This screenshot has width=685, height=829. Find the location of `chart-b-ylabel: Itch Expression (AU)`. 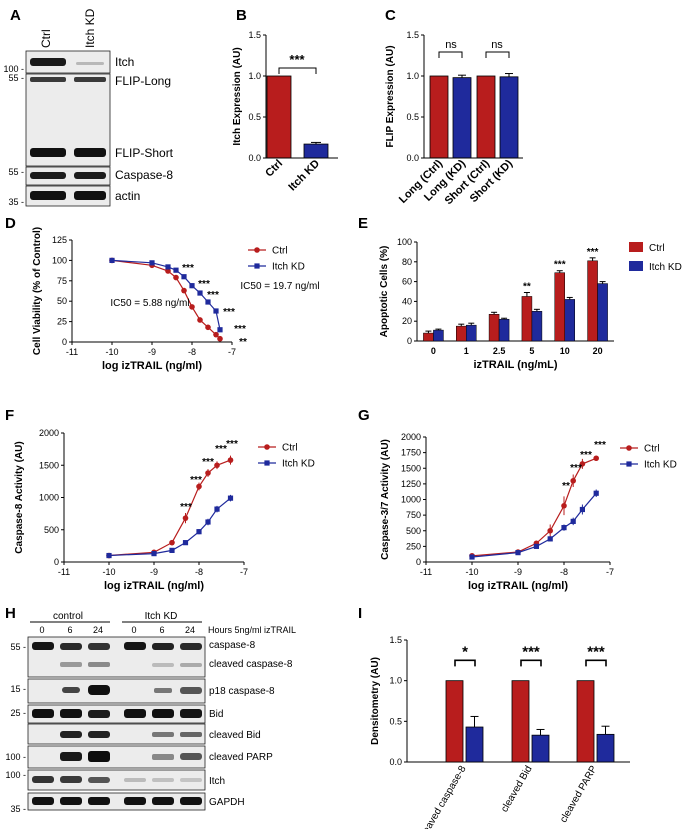

chart-b-ylabel: Itch Expression (AU) is located at coordinates (237, 96).